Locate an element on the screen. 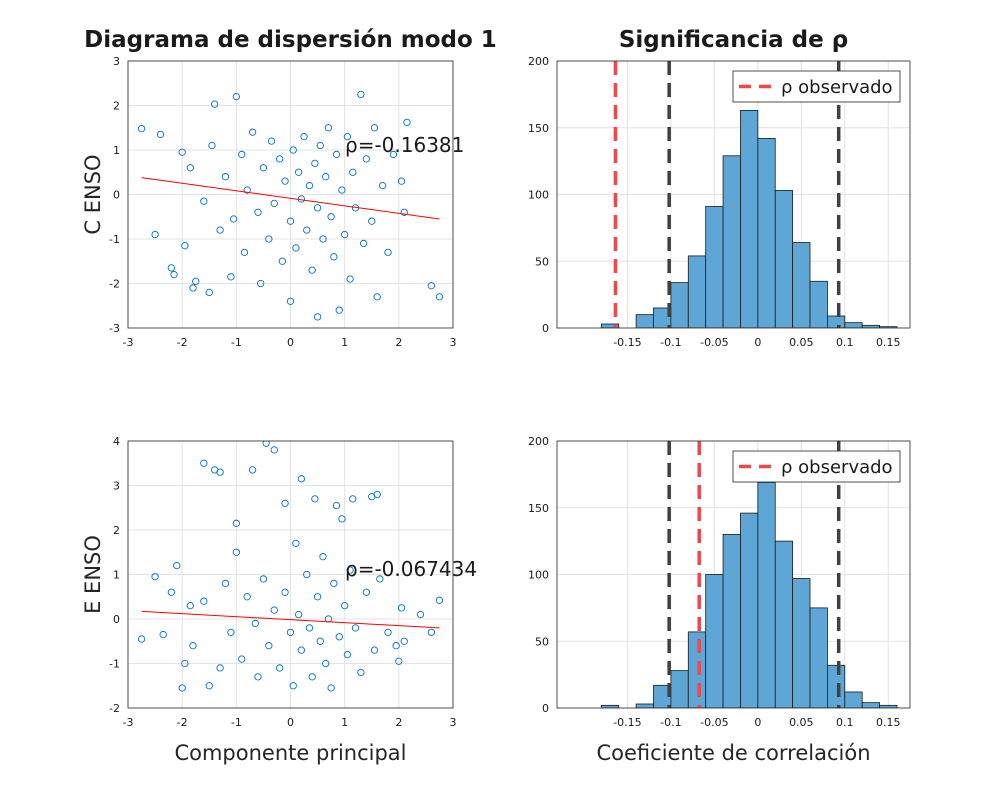 The image size is (1007, 797). y-tick-label: 100 is located at coordinates (538, 195).